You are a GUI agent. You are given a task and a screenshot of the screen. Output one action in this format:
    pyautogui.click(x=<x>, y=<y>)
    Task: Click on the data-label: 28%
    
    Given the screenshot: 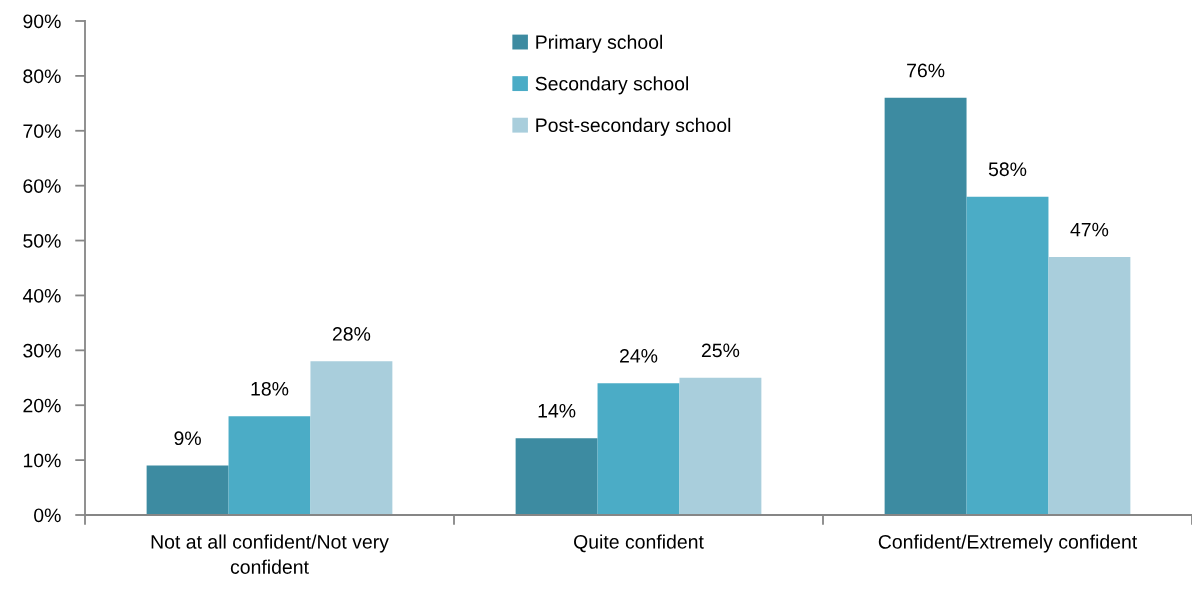 What is the action you would take?
    pyautogui.click(x=351, y=334)
    